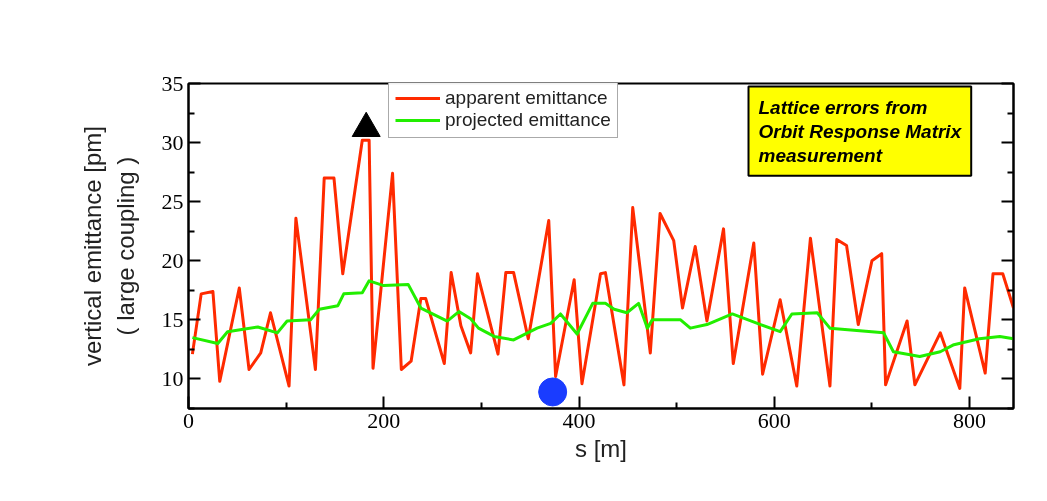  Describe the element at coordinates (172, 319) in the screenshot. I see `y-tick-label: 15` at that location.